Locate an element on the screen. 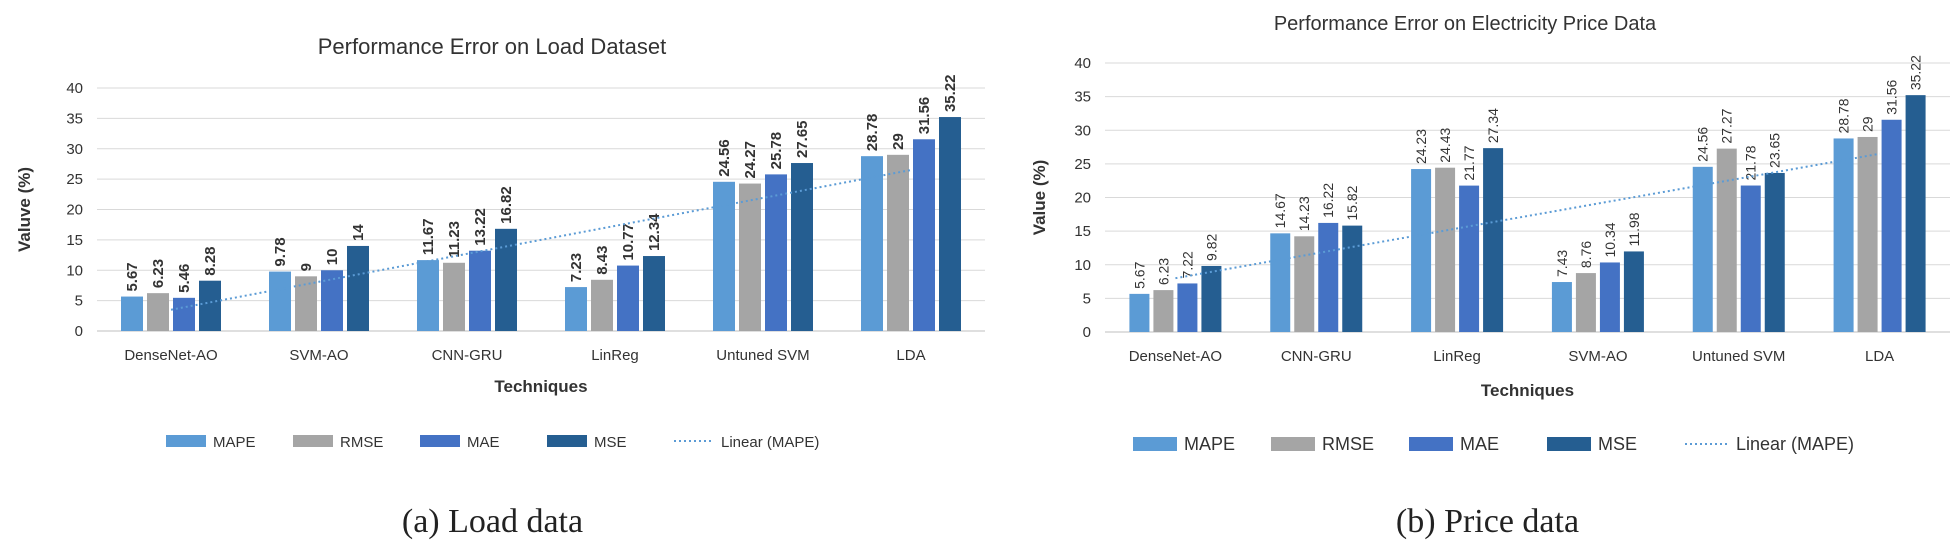 The image size is (1950, 550). data-label: 27.65 is located at coordinates (802, 139).